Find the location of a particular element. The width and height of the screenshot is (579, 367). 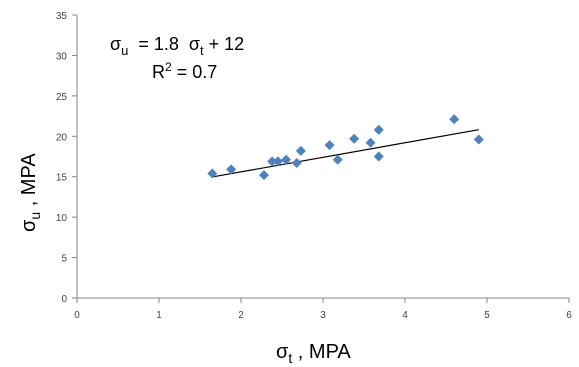

y-tick-label: 15 is located at coordinates (62, 178).